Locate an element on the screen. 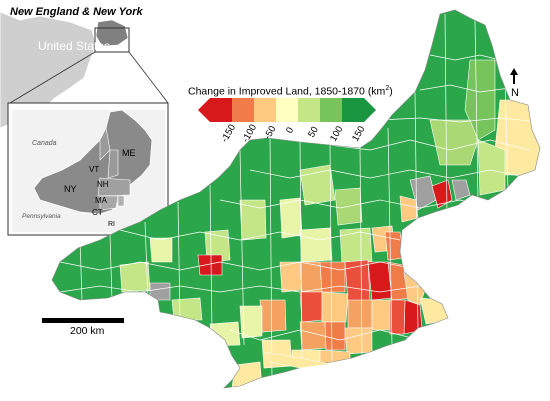 This screenshot has width=550, height=401. legend-title-text: Change in Improved Land, 1850-1870 is located at coordinates (276, 91).